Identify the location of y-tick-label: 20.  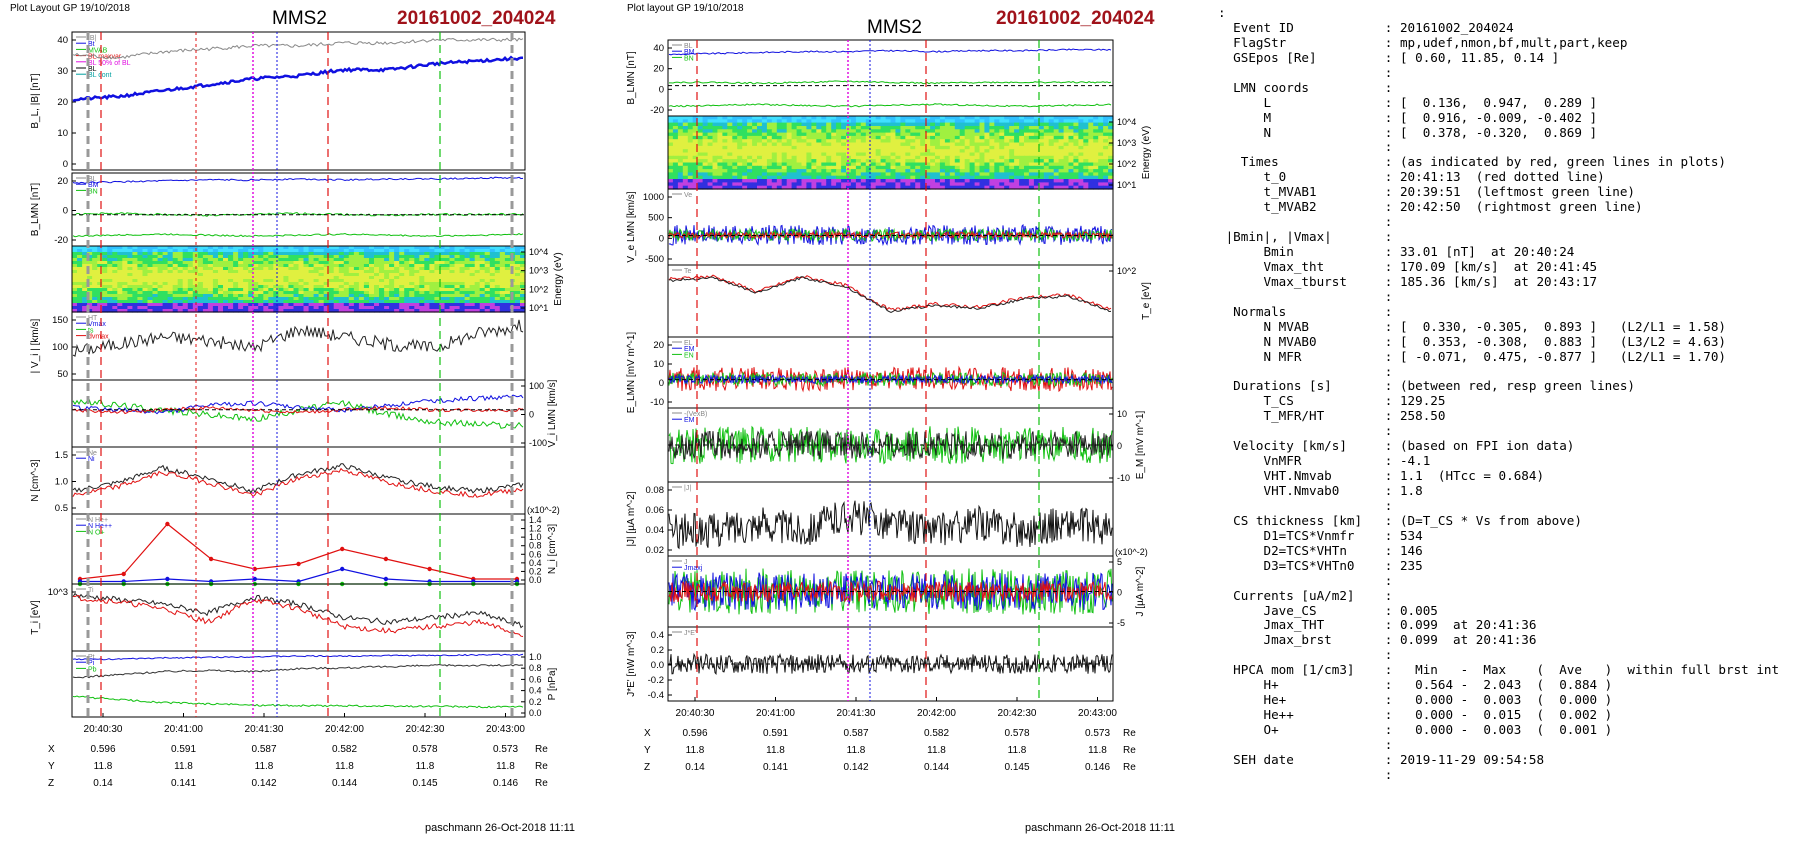
(658, 345).